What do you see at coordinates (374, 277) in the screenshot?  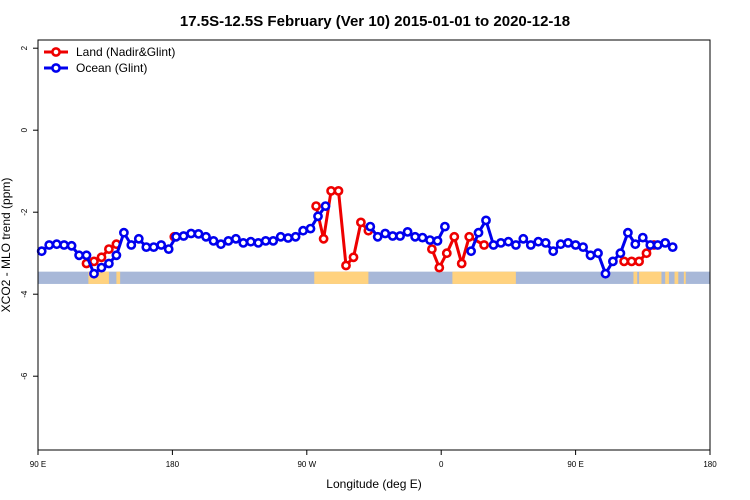 I see `ocean-strip` at bounding box center [374, 277].